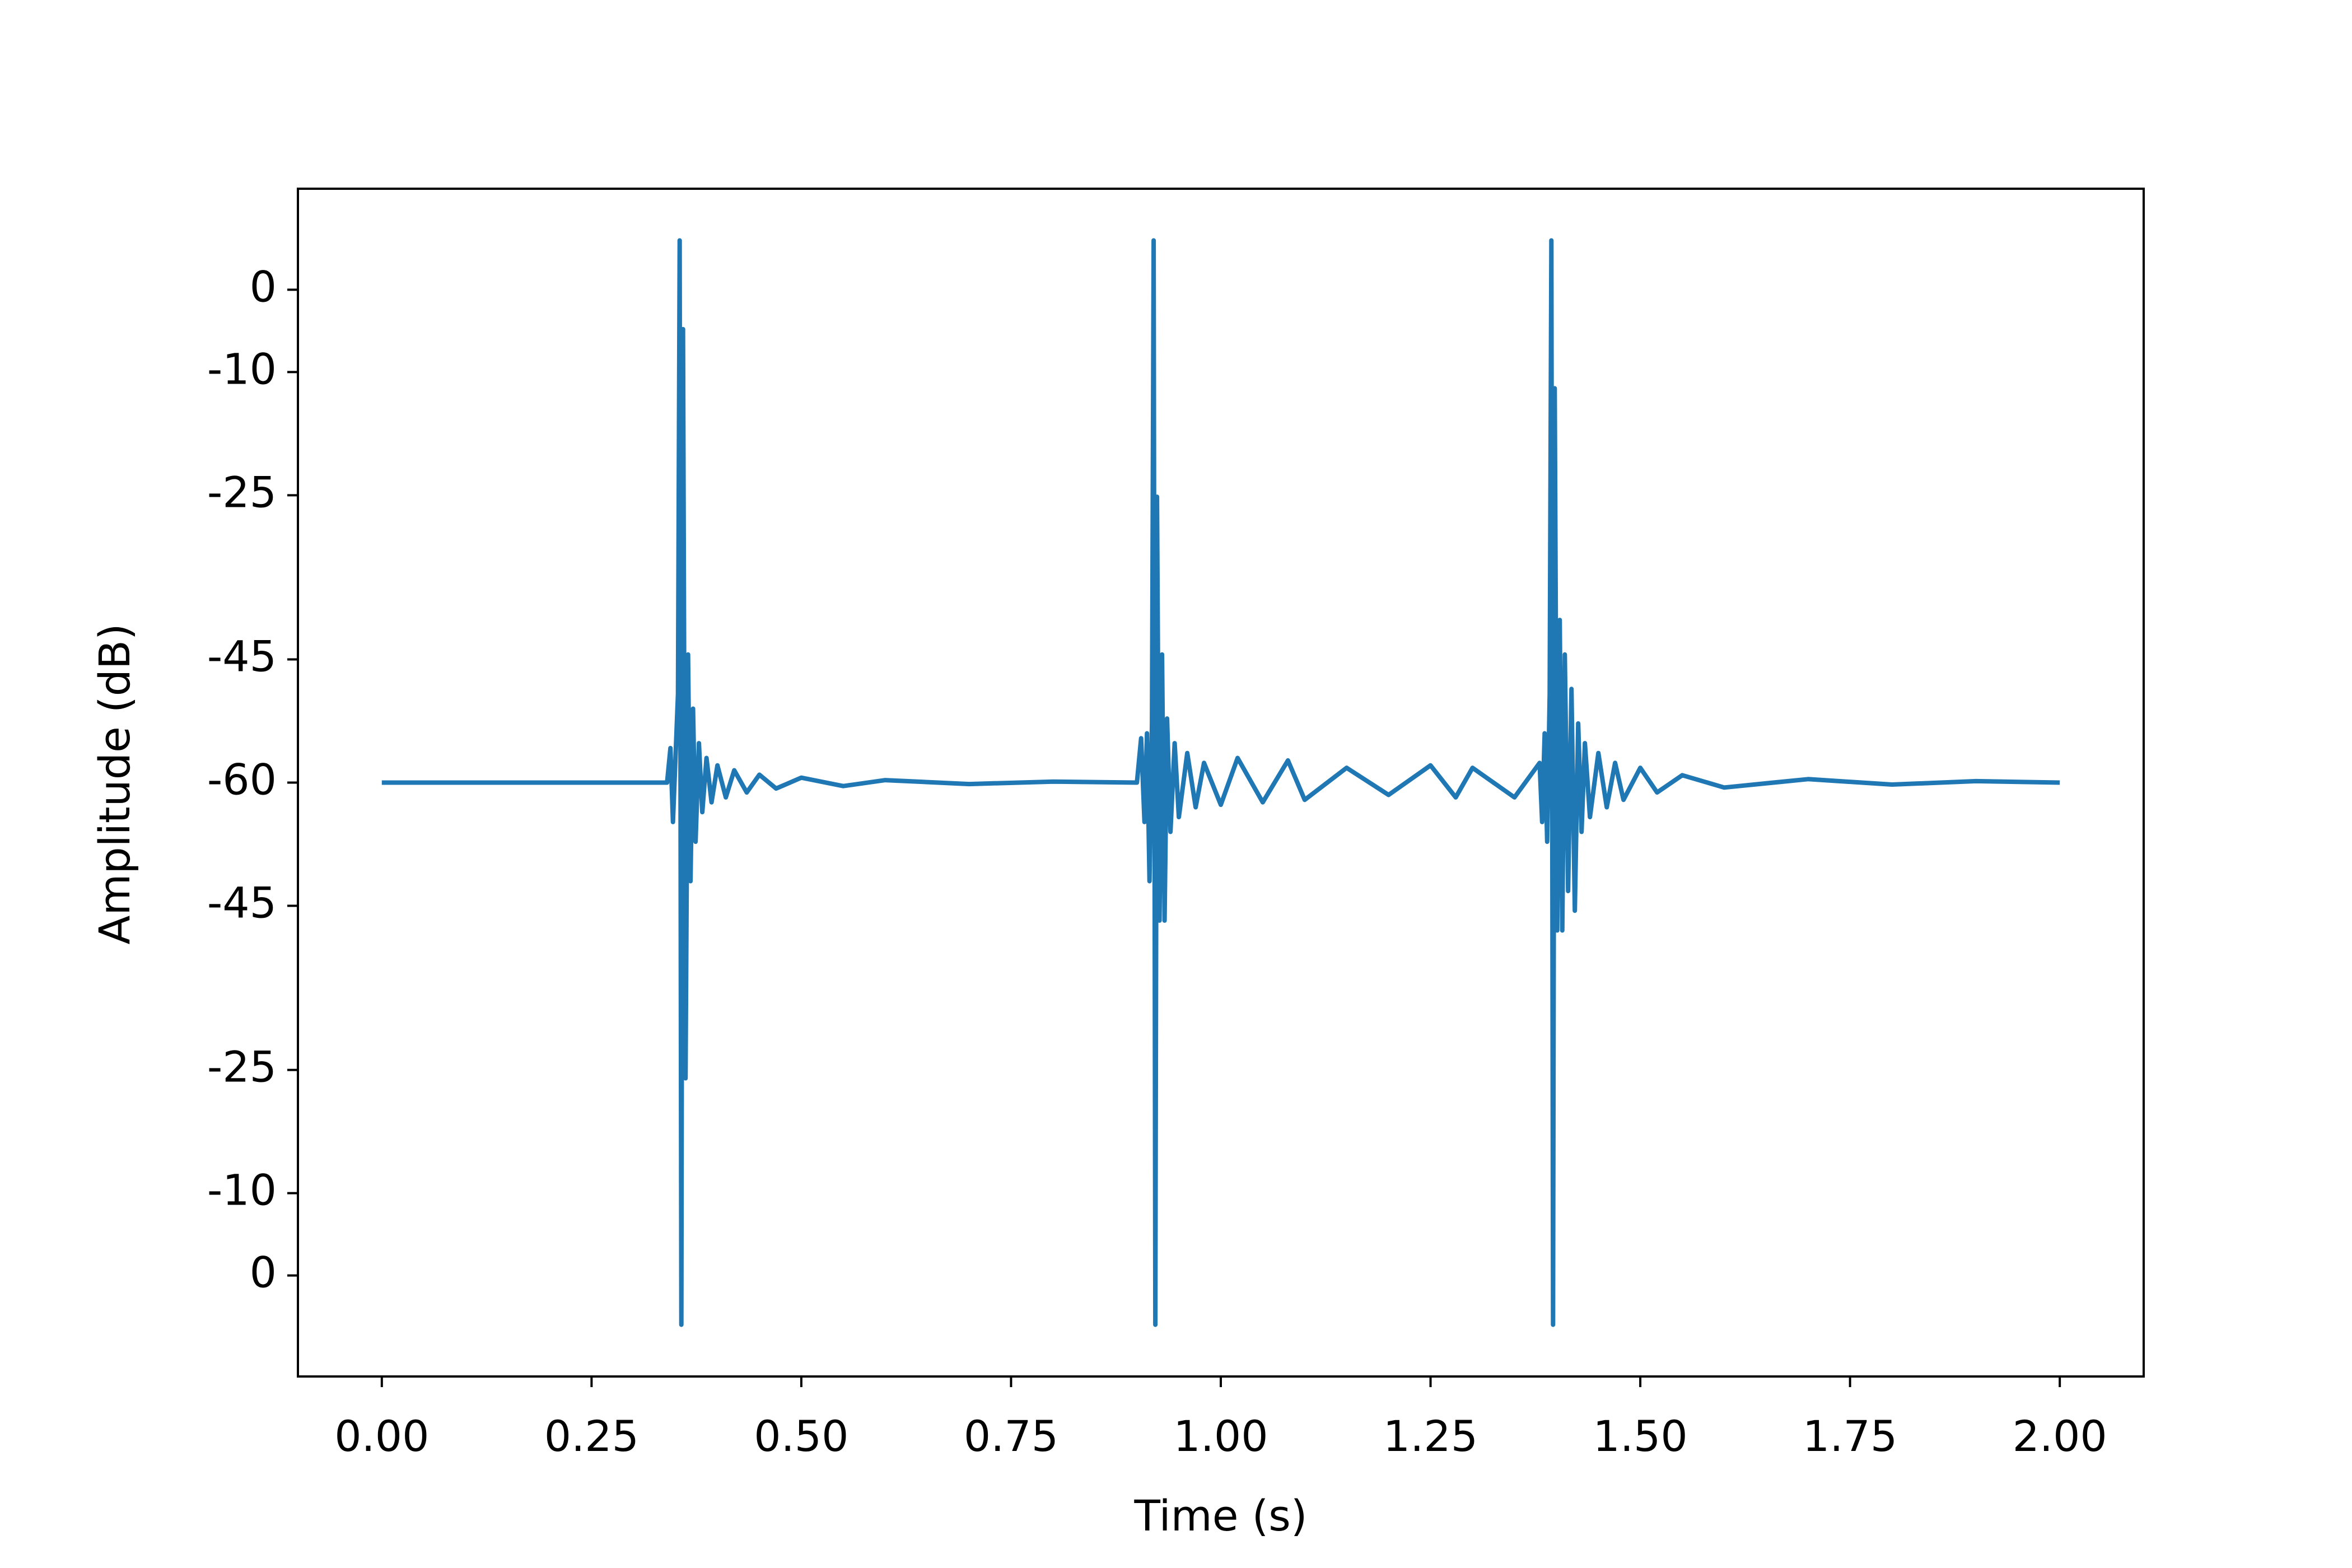 The width and height of the screenshot is (2352, 1568). I want to click on x-tick-label: 0.25, so click(591, 1436).